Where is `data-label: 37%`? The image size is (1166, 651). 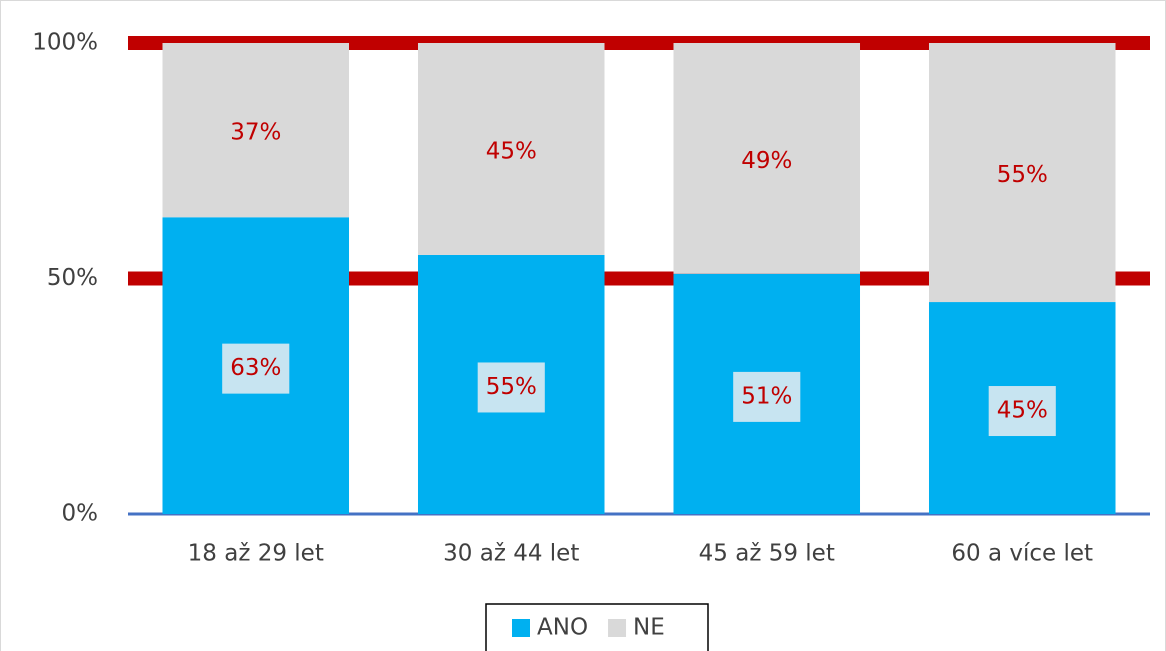
data-label: 37% is located at coordinates (255, 133).